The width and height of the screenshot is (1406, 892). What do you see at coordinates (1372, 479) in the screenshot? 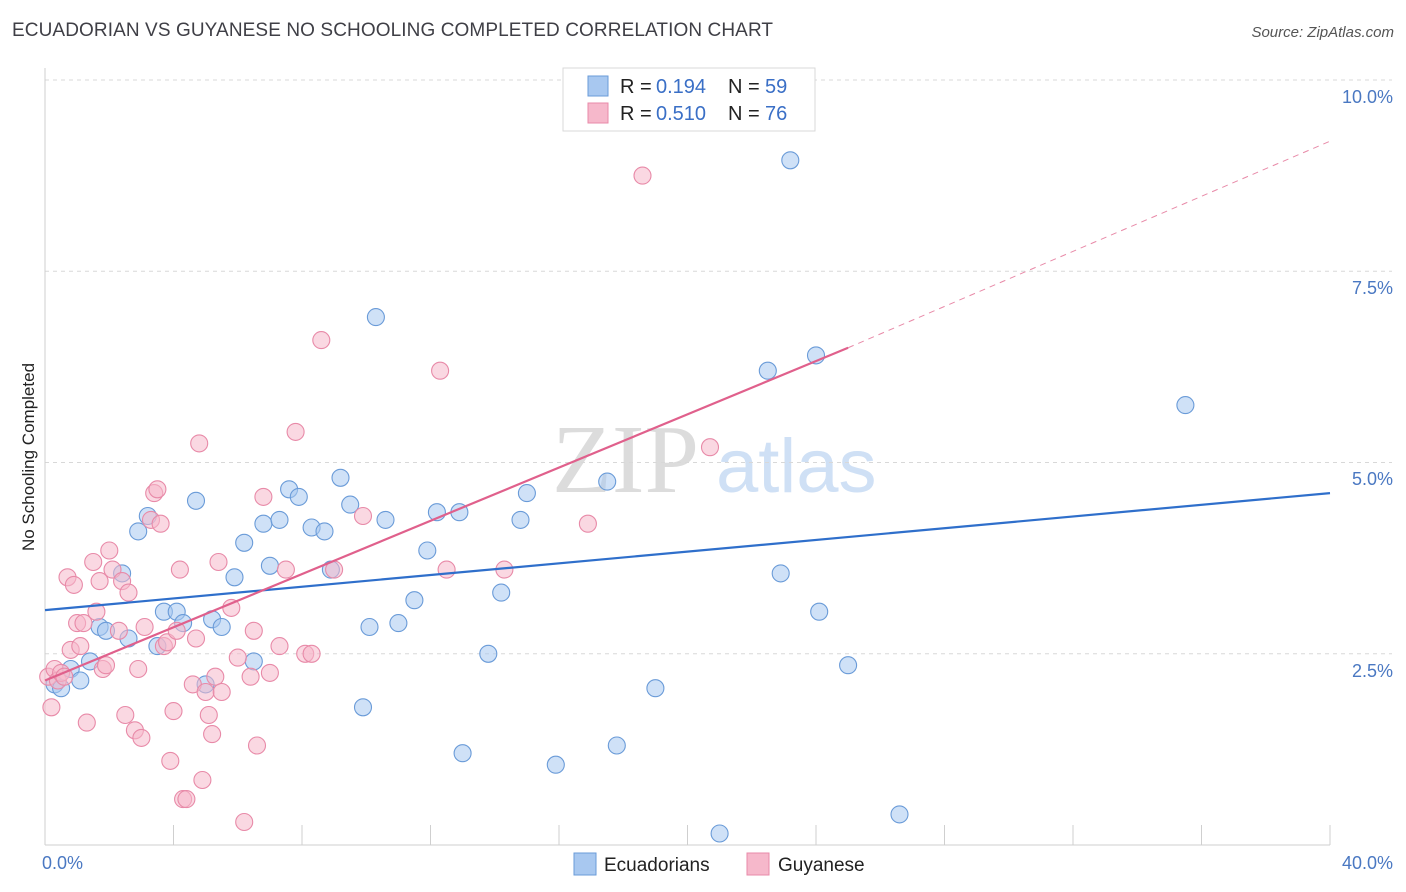
I see `y-tick-label-5-0: 5.0%` at bounding box center [1372, 479].